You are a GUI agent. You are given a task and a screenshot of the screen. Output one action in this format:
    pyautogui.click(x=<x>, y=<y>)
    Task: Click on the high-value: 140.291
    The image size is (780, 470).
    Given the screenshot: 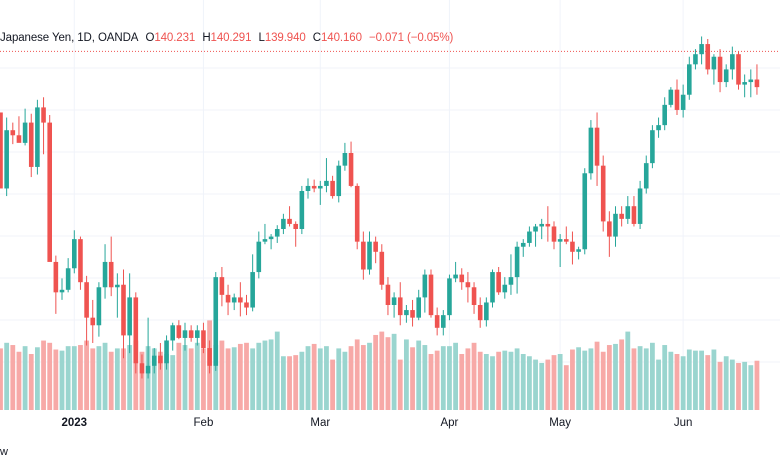 What is the action you would take?
    pyautogui.click(x=231, y=38)
    